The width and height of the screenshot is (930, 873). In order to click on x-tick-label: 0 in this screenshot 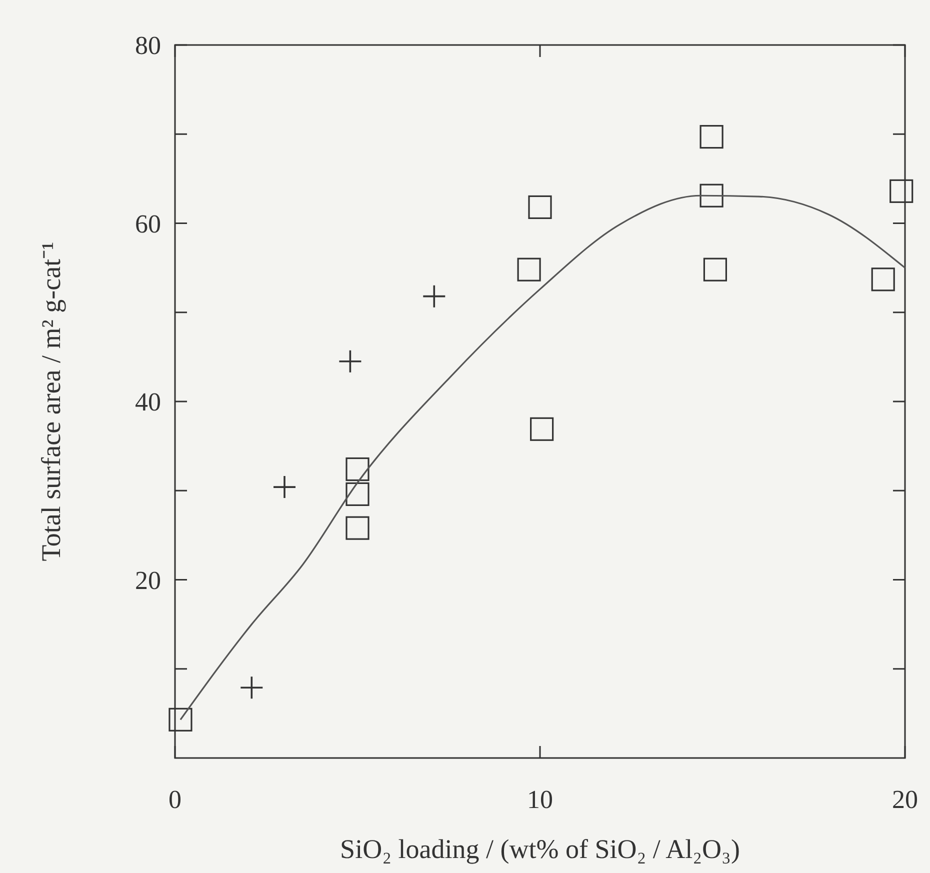, I will do `click(175, 799)`.